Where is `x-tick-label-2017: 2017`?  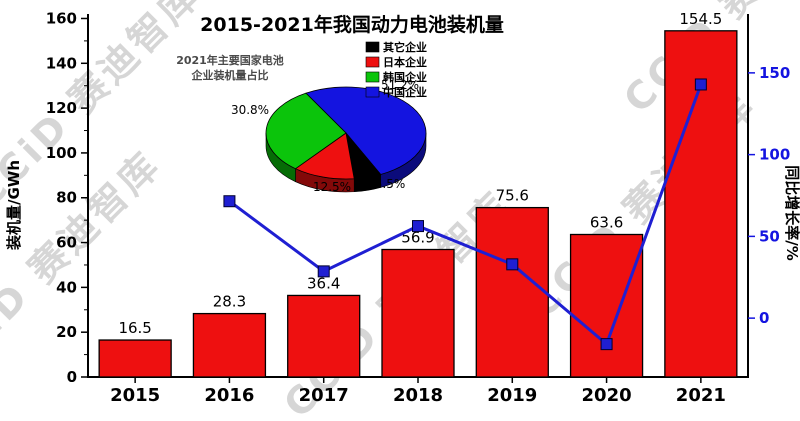 x-tick-label-2017: 2017 is located at coordinates (324, 395).